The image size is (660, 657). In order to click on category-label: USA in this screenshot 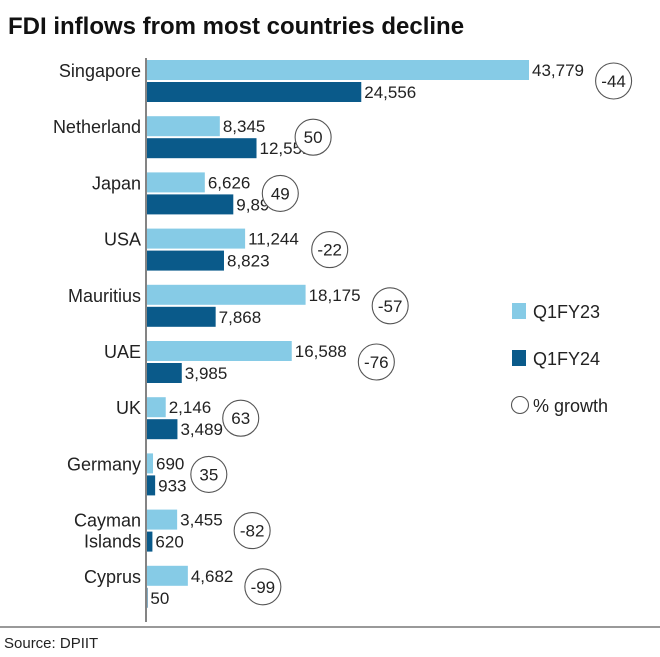, I will do `click(122, 240)`.